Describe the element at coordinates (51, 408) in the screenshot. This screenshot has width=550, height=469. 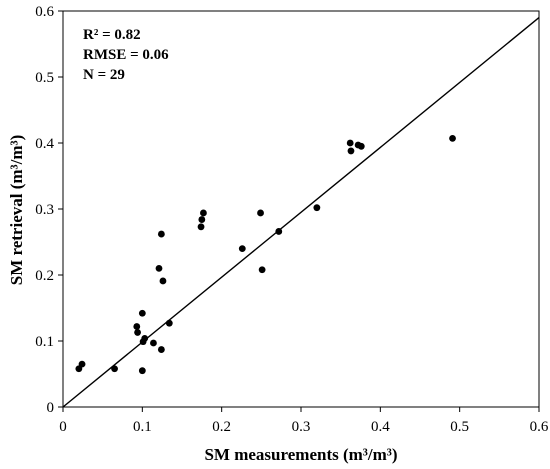
I see `y-tick-label: 0` at that location.